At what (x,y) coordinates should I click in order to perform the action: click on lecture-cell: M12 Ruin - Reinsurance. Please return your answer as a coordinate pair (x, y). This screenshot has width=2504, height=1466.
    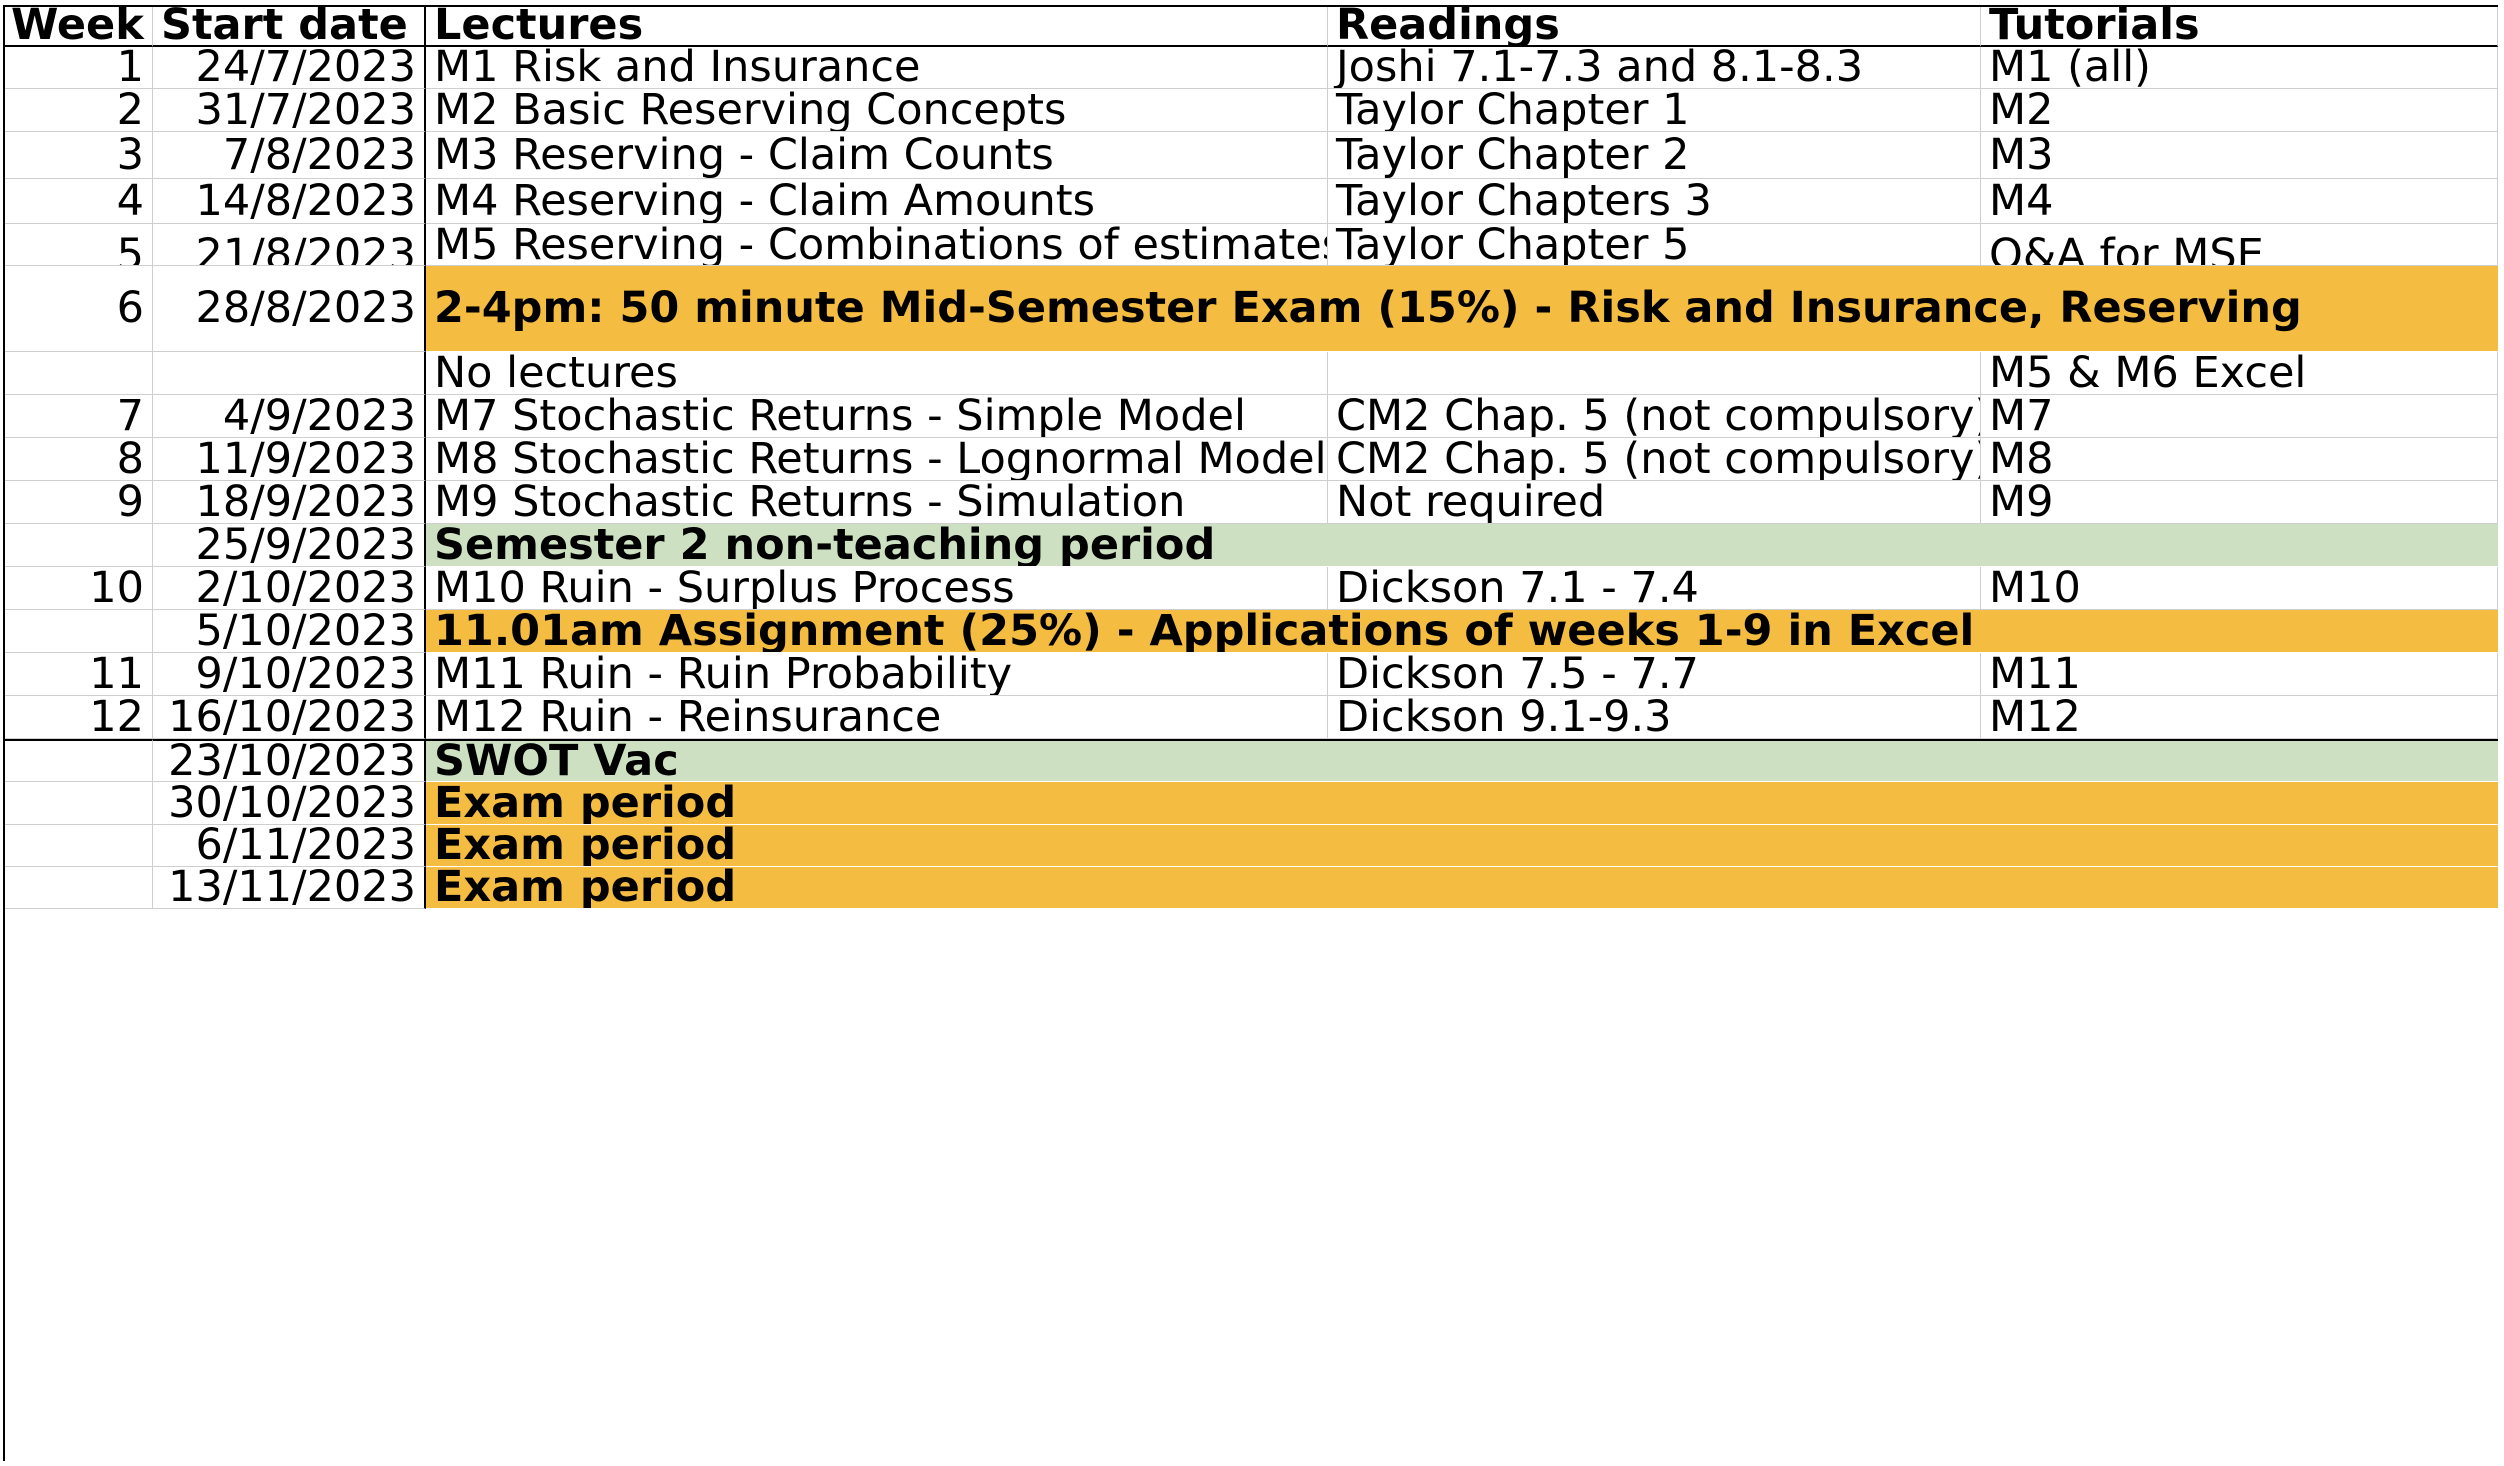
    Looking at the image, I should click on (877, 717).